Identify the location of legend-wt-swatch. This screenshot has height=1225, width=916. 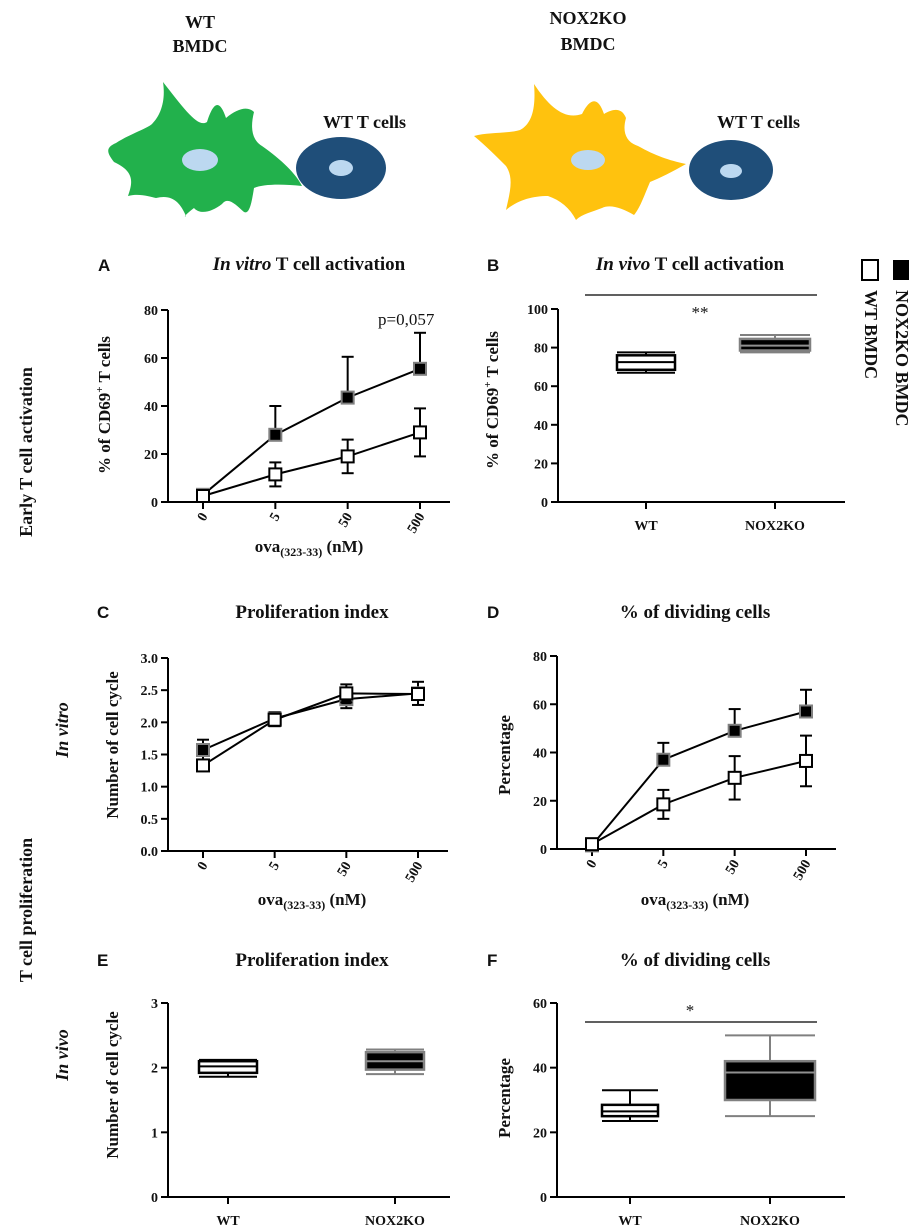
(870, 270).